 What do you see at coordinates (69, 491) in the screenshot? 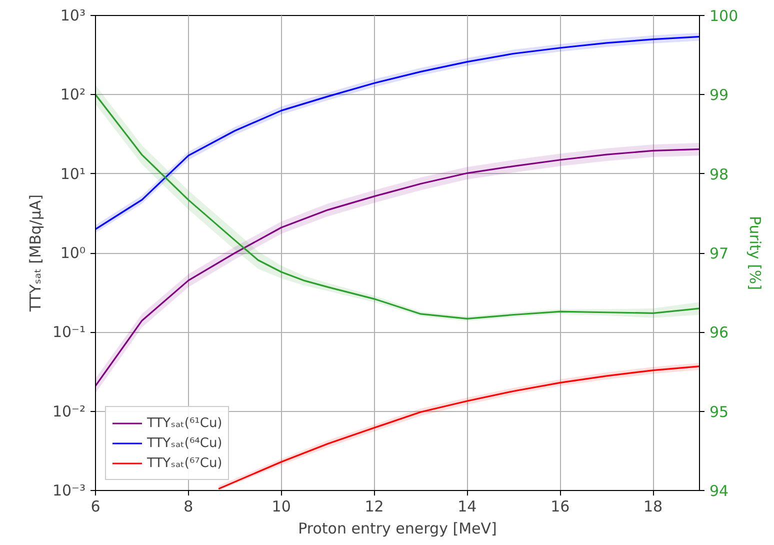
I see `y-tick-label: 10⁻³` at bounding box center [69, 491].